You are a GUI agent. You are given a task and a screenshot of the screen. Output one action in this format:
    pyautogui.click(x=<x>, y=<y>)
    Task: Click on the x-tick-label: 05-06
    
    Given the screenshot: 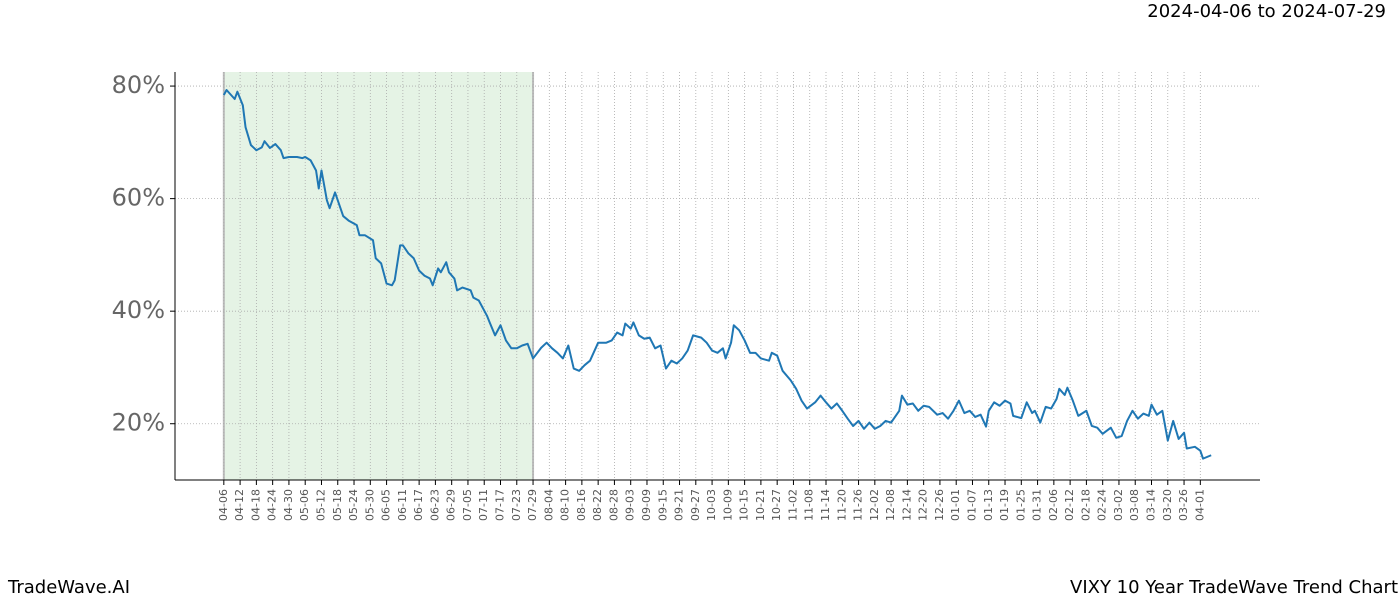 What is the action you would take?
    pyautogui.click(x=304, y=505)
    